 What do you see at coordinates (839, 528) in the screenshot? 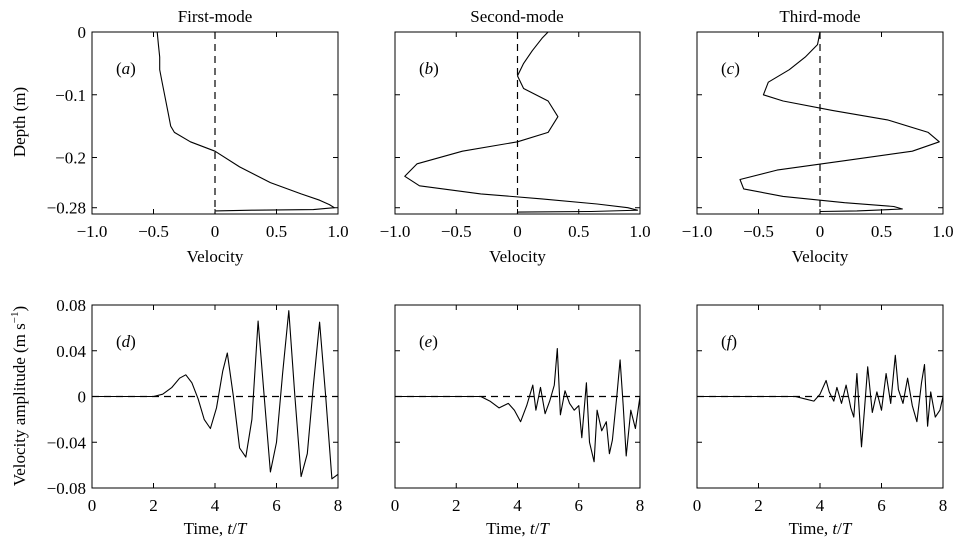
I see `xlabel-time-slash-f: /` at bounding box center [839, 528].